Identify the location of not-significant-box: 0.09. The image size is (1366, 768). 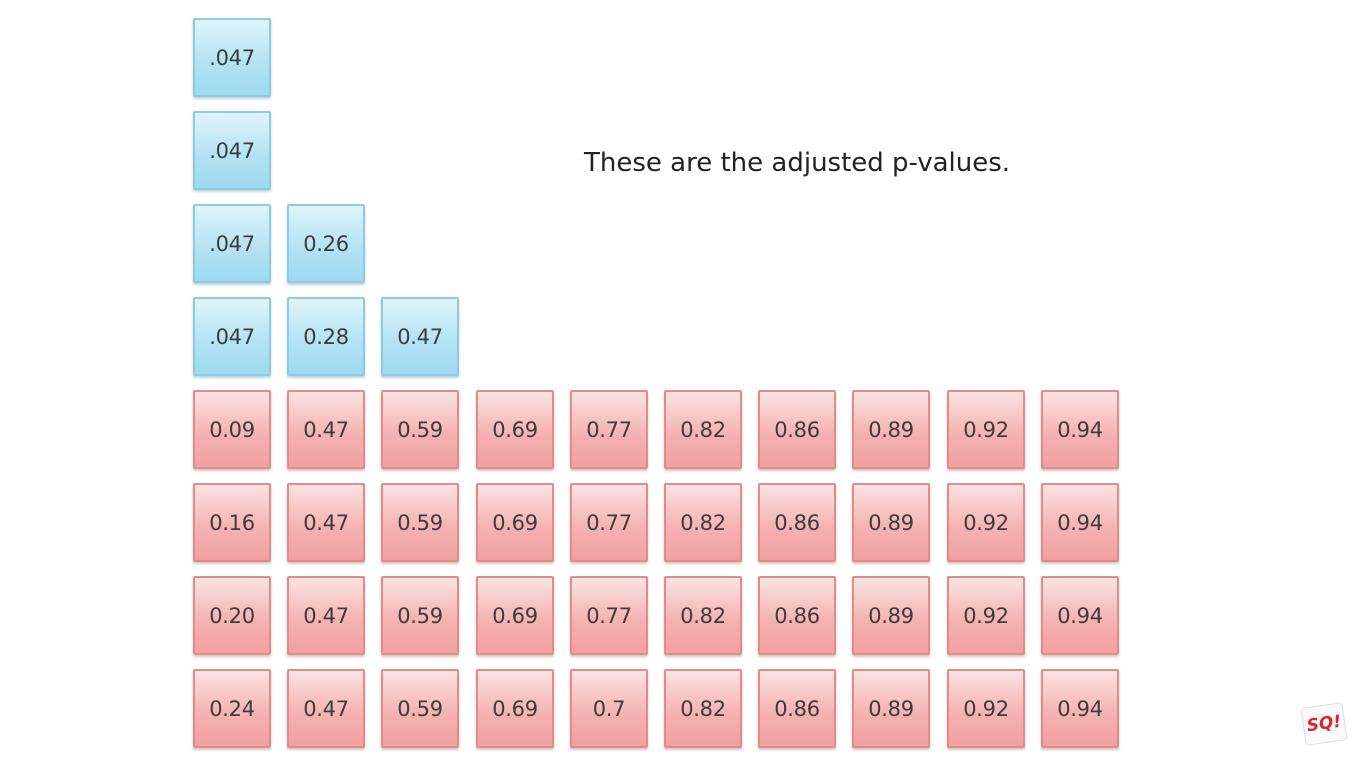
(232, 429).